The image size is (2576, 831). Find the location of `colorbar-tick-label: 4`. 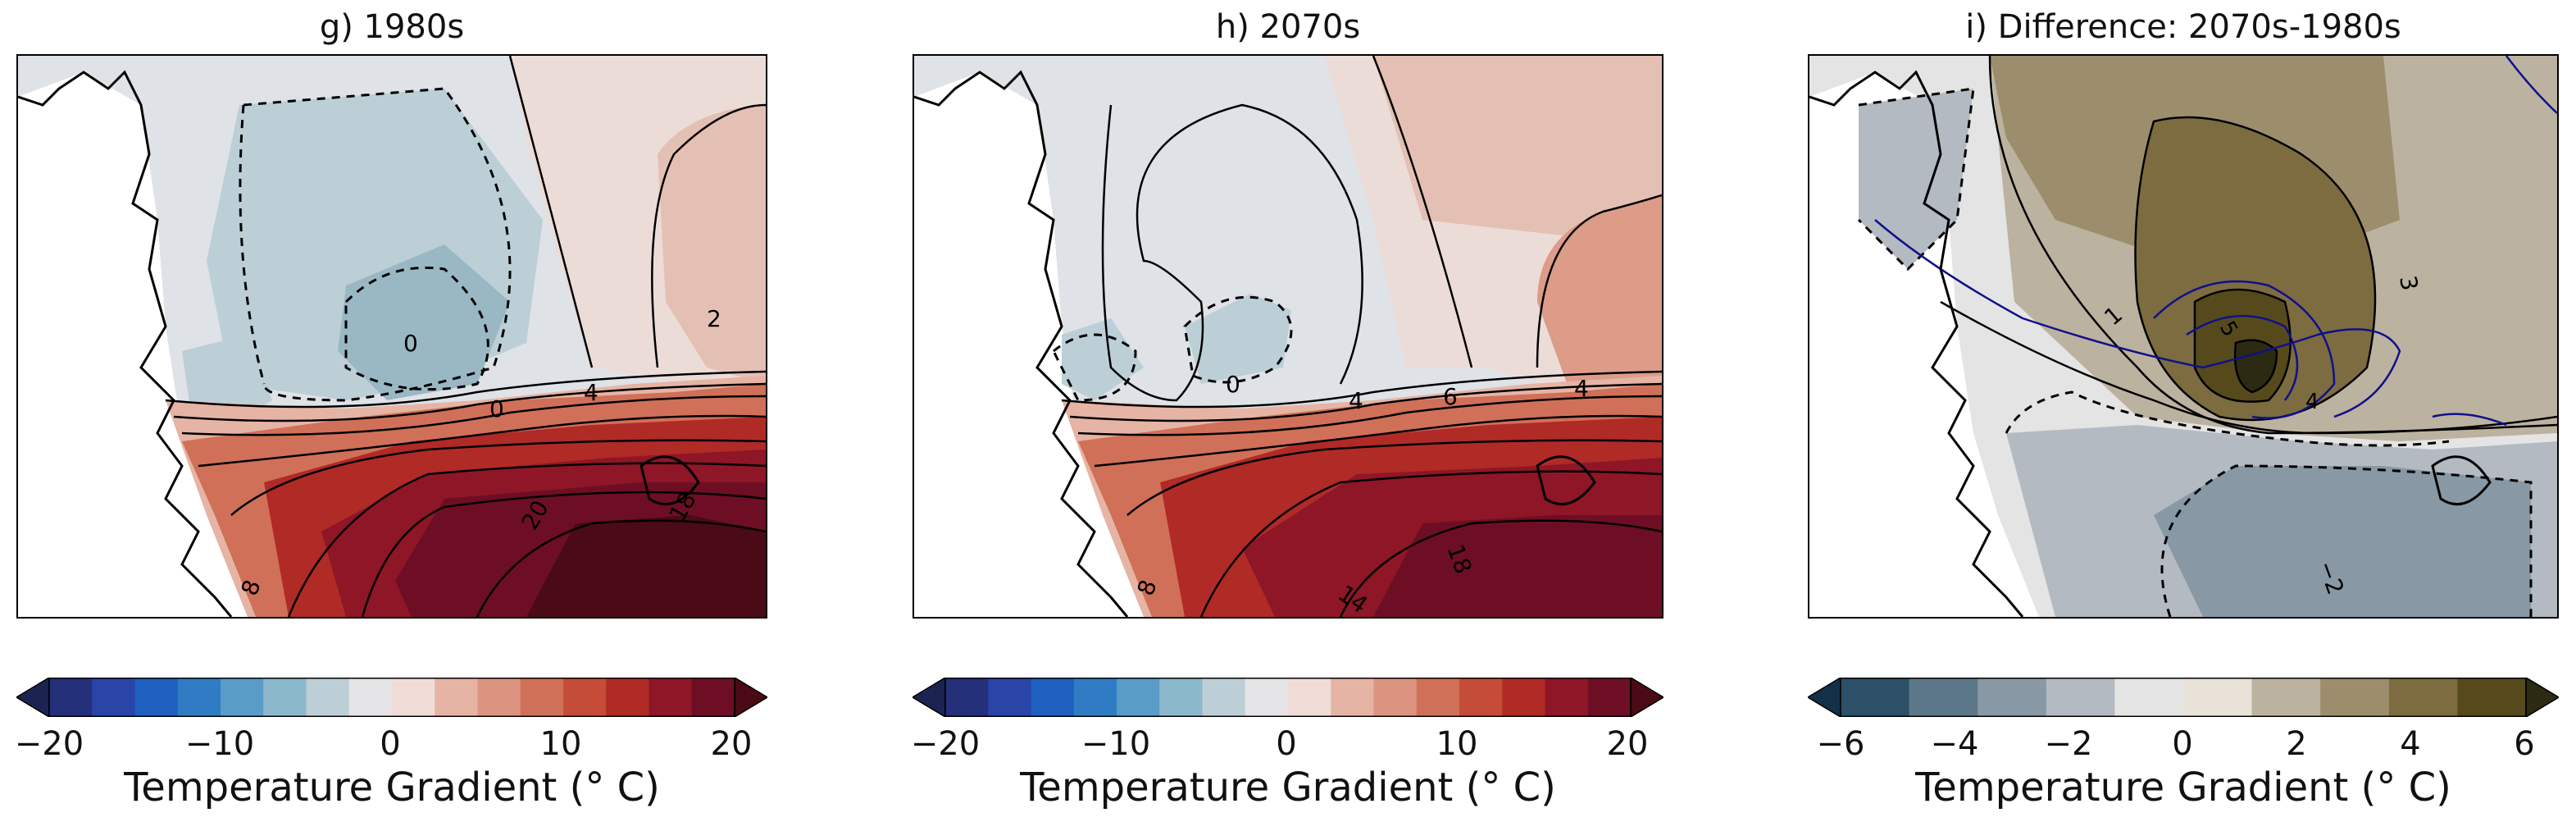

colorbar-tick-label: 4 is located at coordinates (2410, 744).